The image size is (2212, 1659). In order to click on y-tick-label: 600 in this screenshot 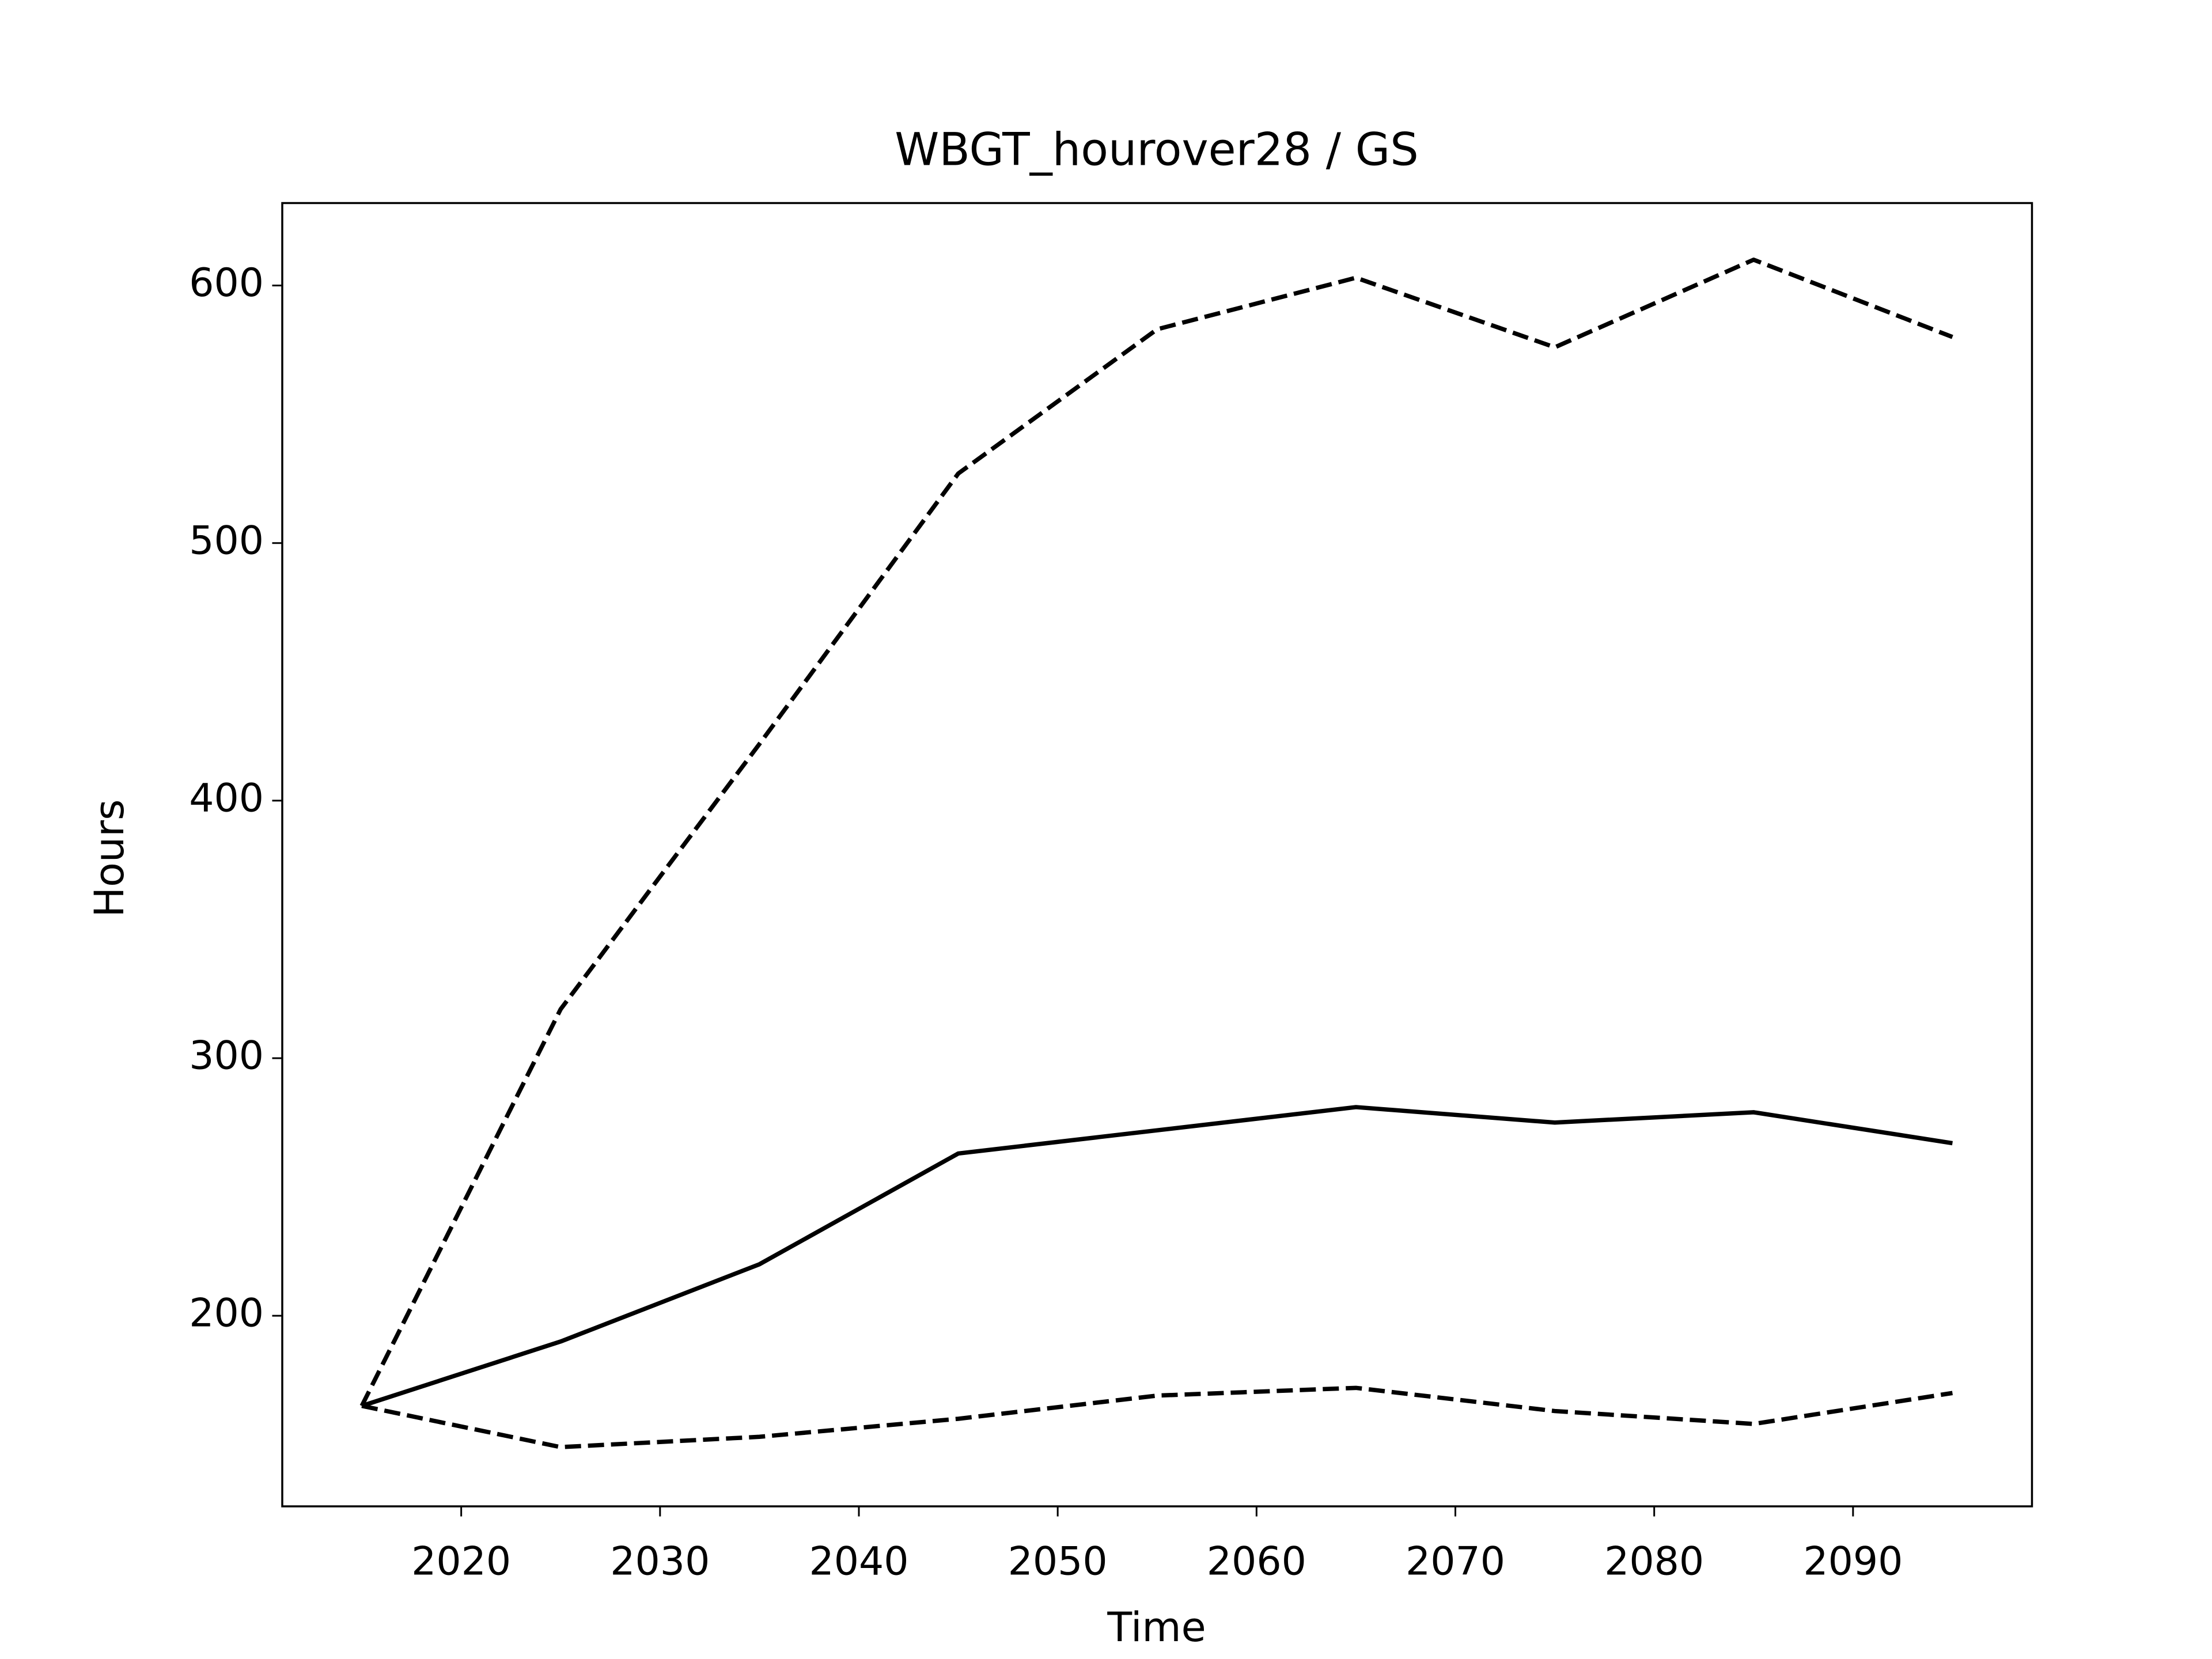, I will do `click(226, 283)`.